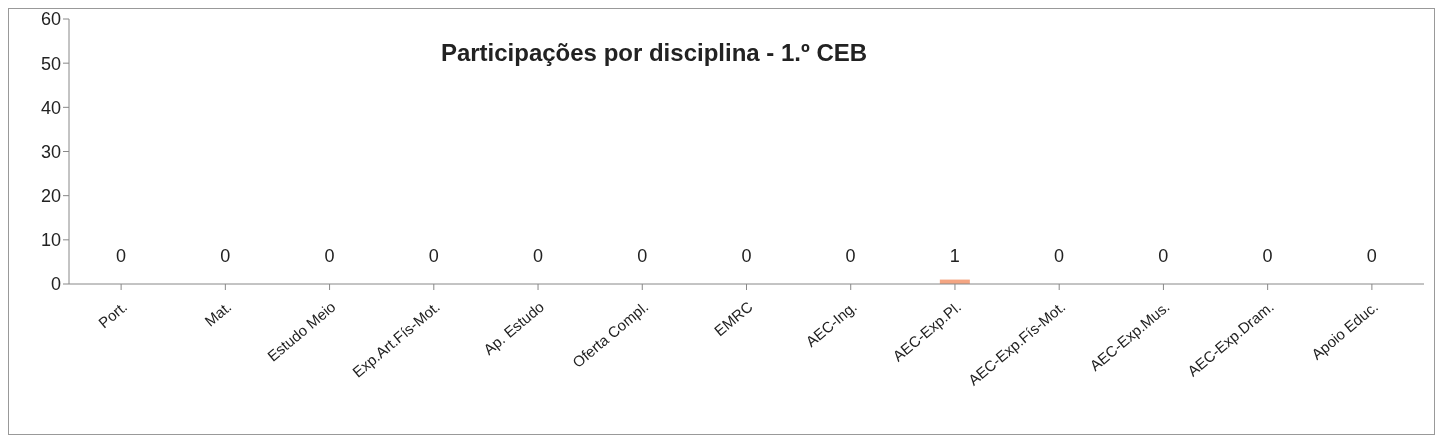  Describe the element at coordinates (50, 151) in the screenshot. I see `y-tick-label: 30` at that location.